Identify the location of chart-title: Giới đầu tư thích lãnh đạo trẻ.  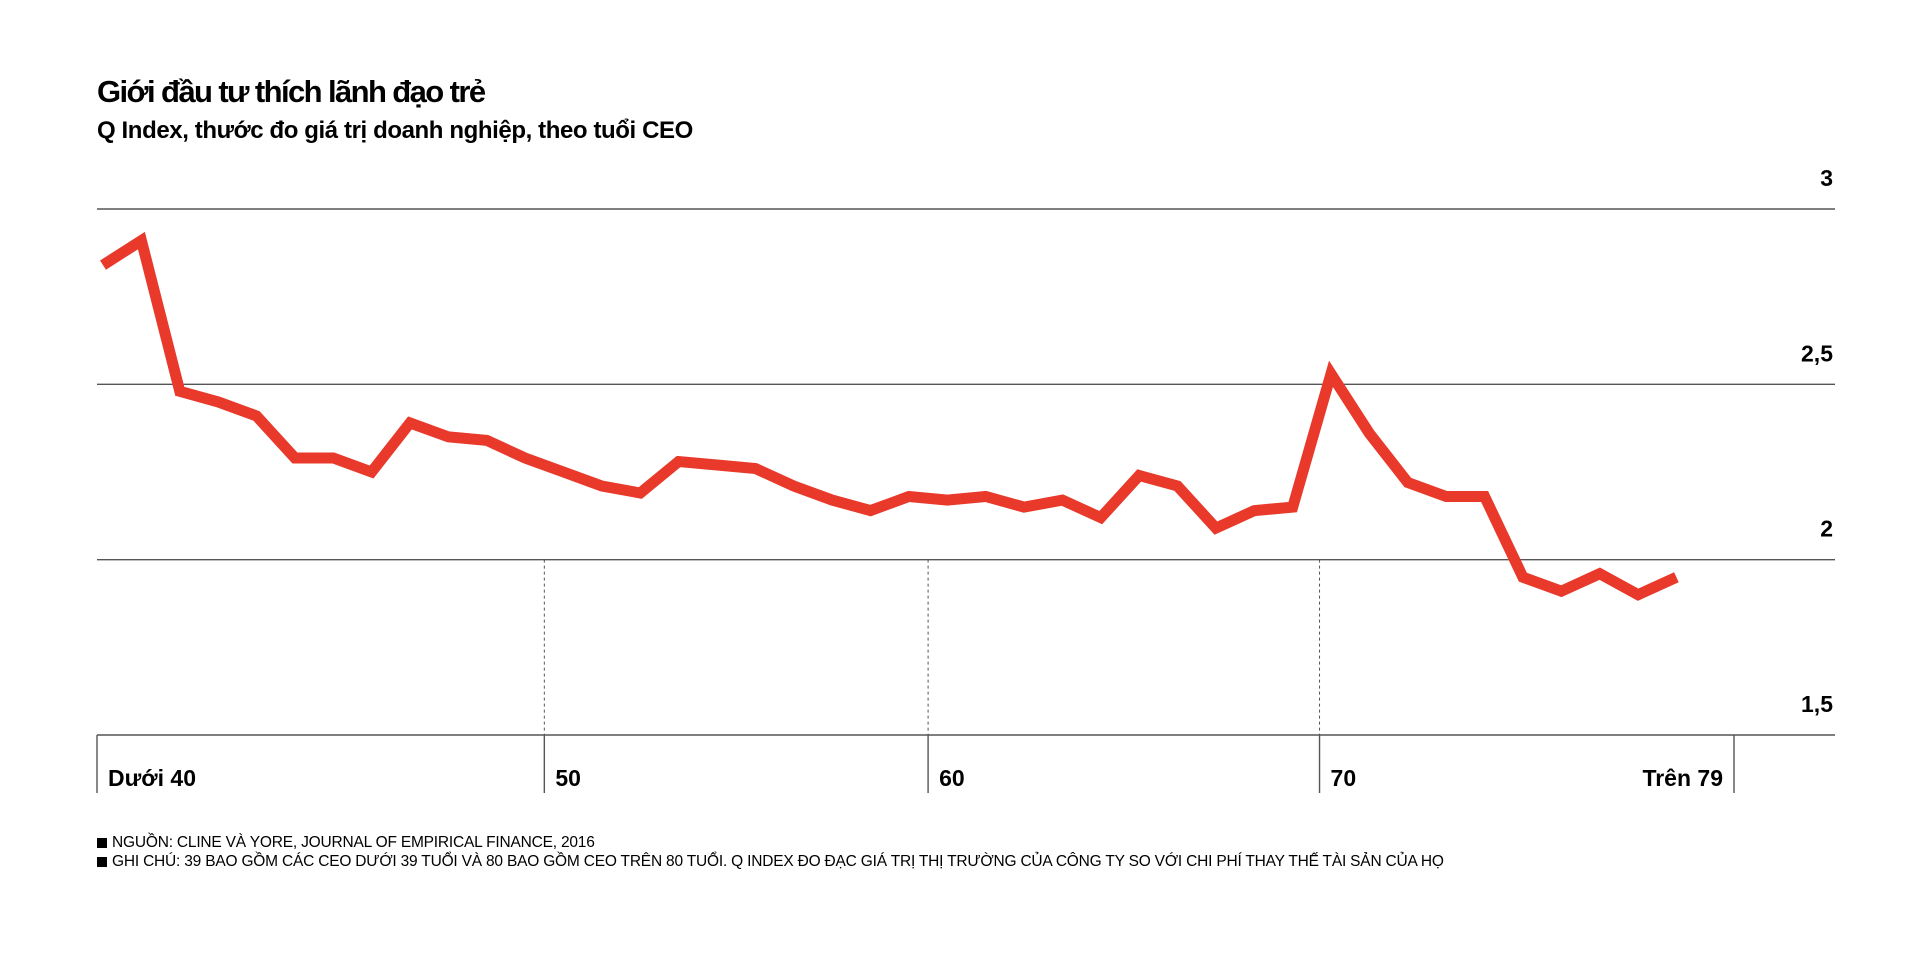
(291, 91).